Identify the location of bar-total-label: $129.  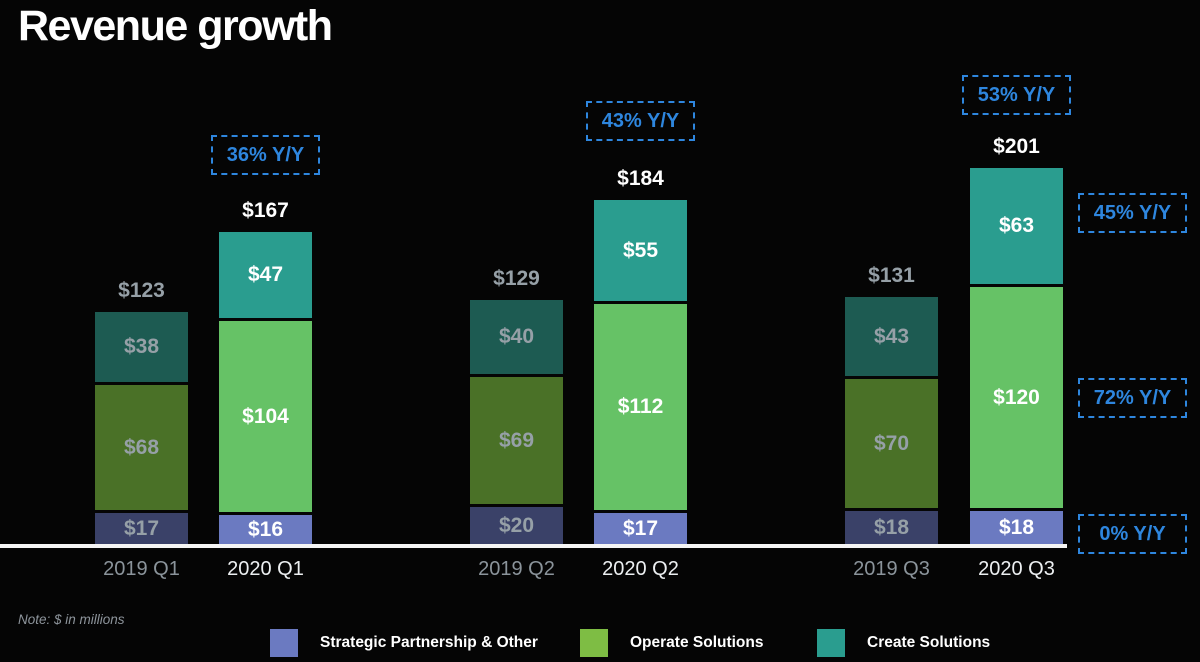
(516, 278).